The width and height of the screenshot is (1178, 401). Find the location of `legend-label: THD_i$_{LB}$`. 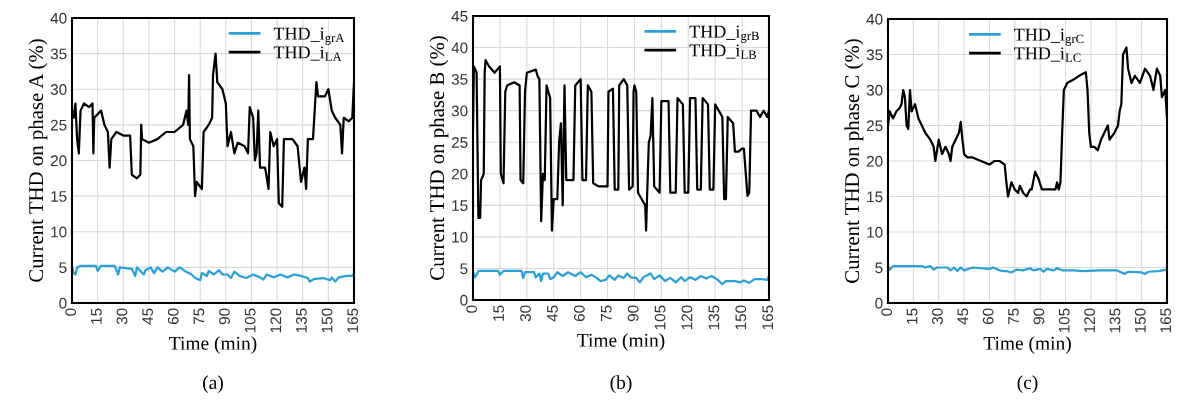

legend-label: THD_i$_{LB}$ is located at coordinates (723, 51).